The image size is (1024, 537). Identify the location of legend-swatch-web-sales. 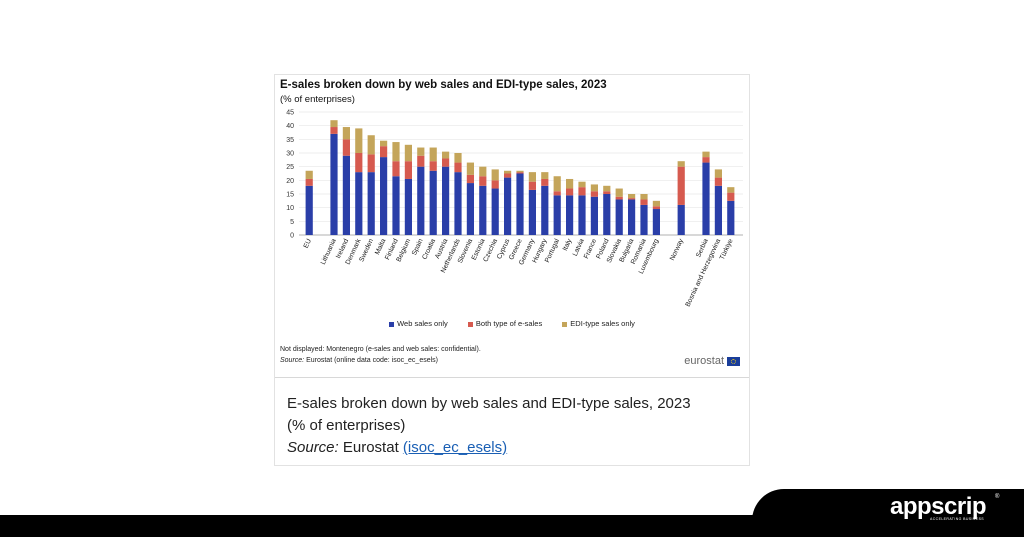
(392, 324).